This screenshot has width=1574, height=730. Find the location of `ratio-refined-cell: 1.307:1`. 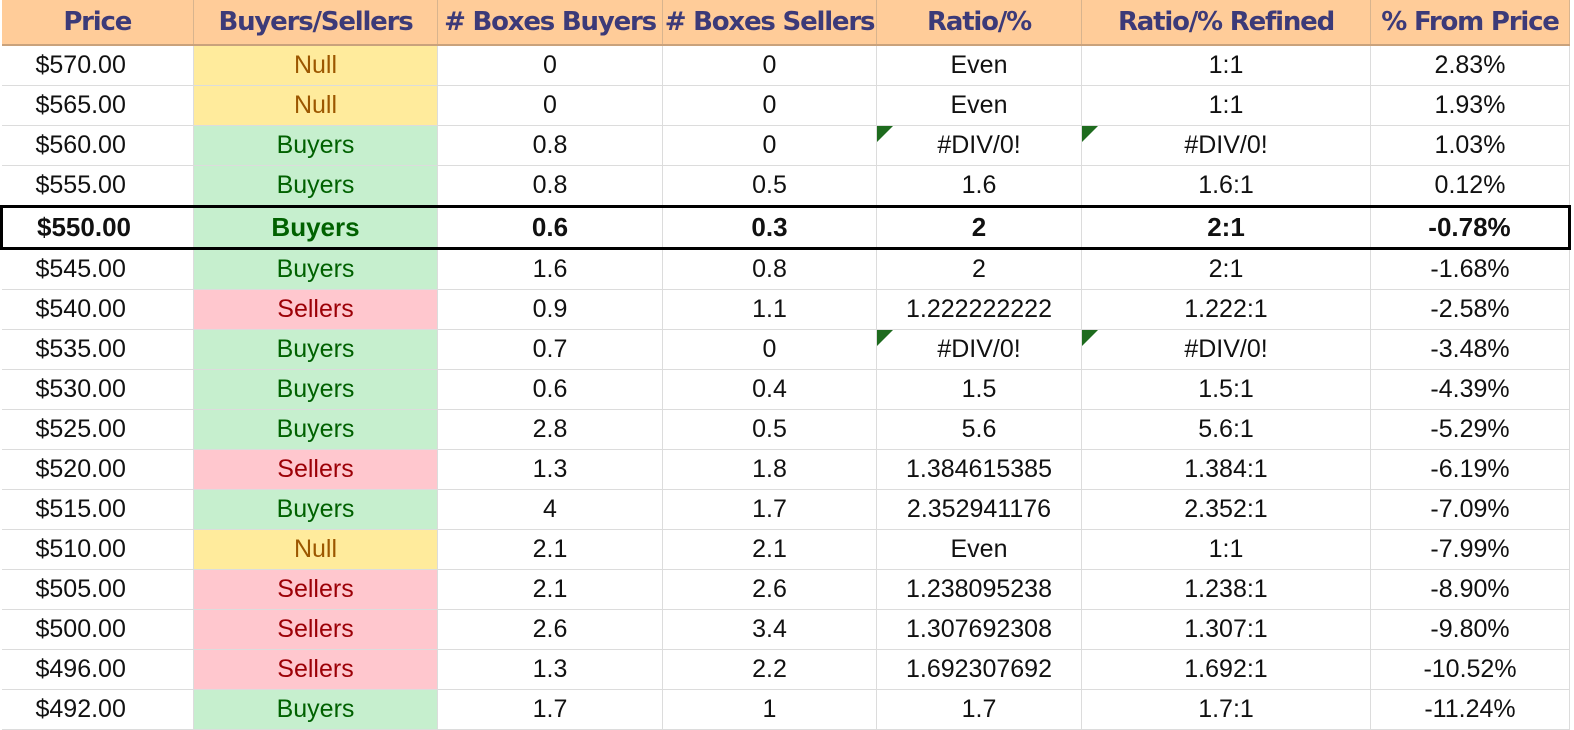

ratio-refined-cell: 1.307:1 is located at coordinates (1226, 629).